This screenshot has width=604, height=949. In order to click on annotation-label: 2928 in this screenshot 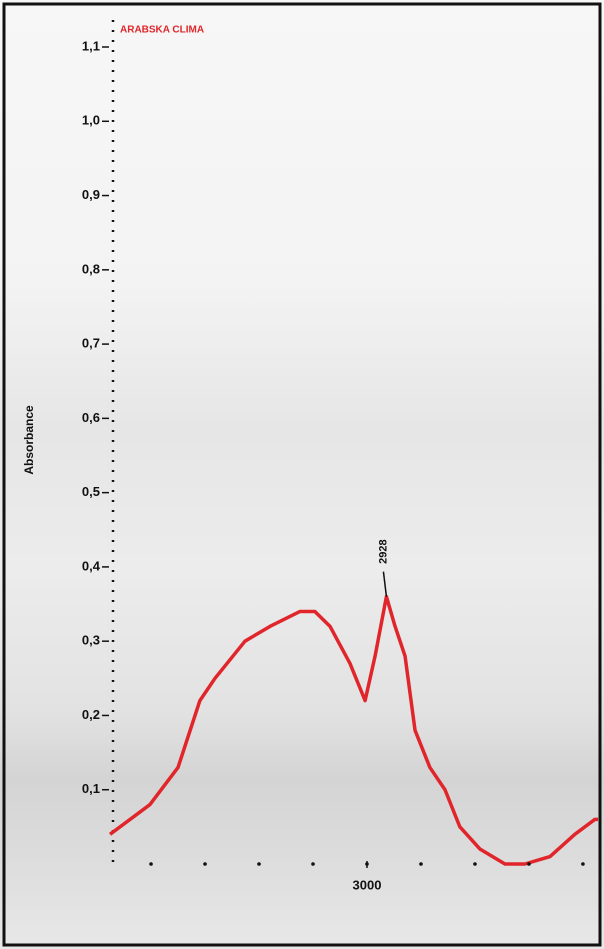, I will do `click(383, 551)`.